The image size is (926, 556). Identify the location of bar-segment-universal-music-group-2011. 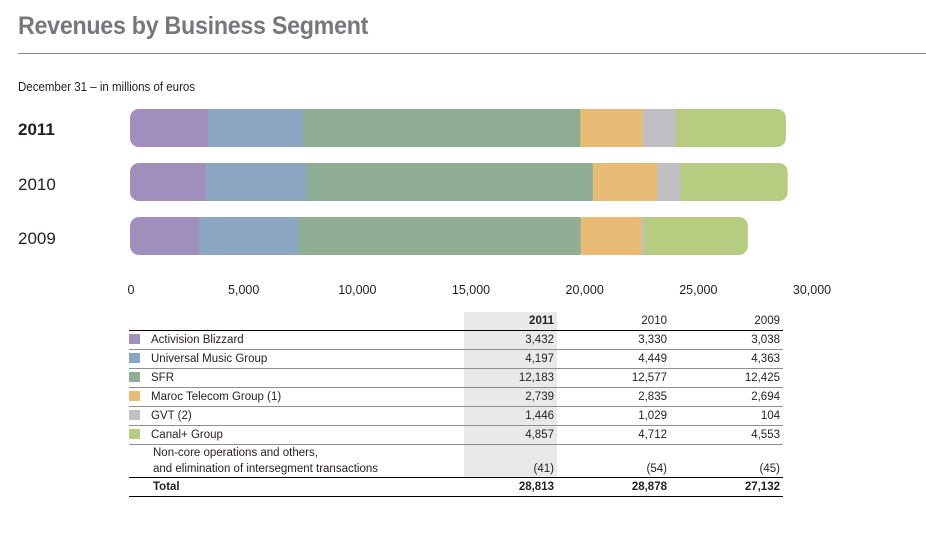
(256, 128).